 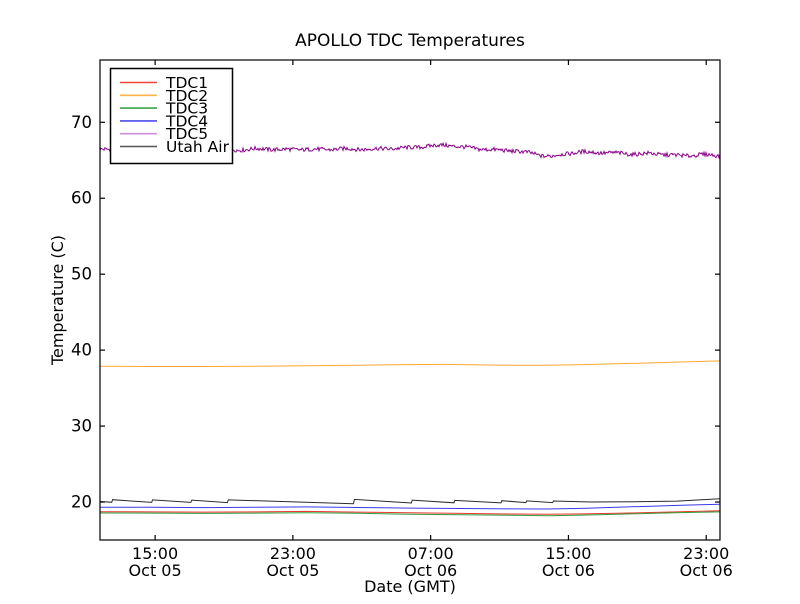 What do you see at coordinates (410, 501) in the screenshot?
I see `series-line-utah-air` at bounding box center [410, 501].